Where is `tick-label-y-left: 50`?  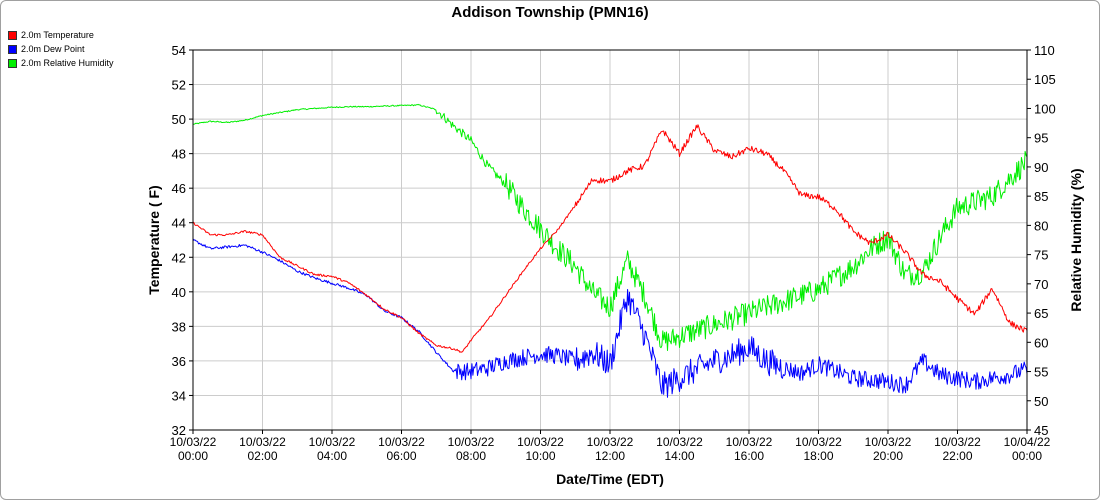
tick-label-y-left: 50 is located at coordinates (179, 119).